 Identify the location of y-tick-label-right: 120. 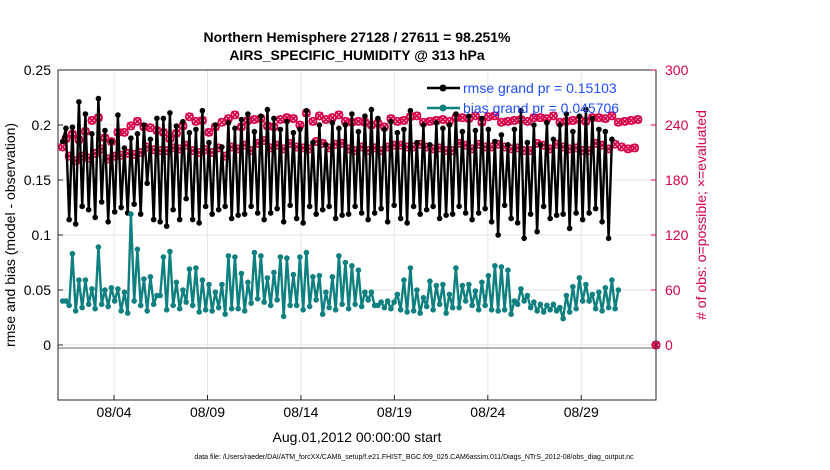
(677, 235).